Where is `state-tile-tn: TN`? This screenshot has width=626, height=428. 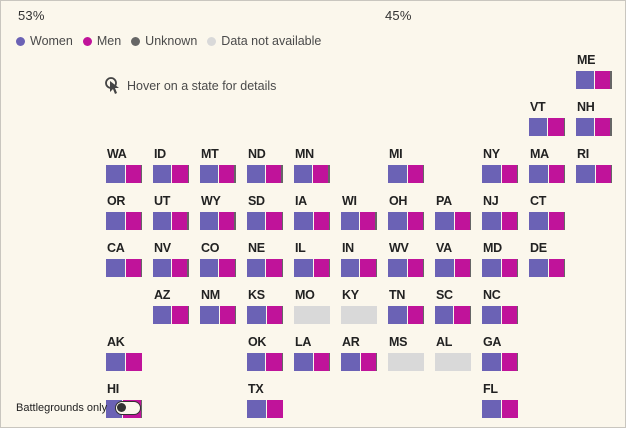 state-tile-tn: TN is located at coordinates (408, 308).